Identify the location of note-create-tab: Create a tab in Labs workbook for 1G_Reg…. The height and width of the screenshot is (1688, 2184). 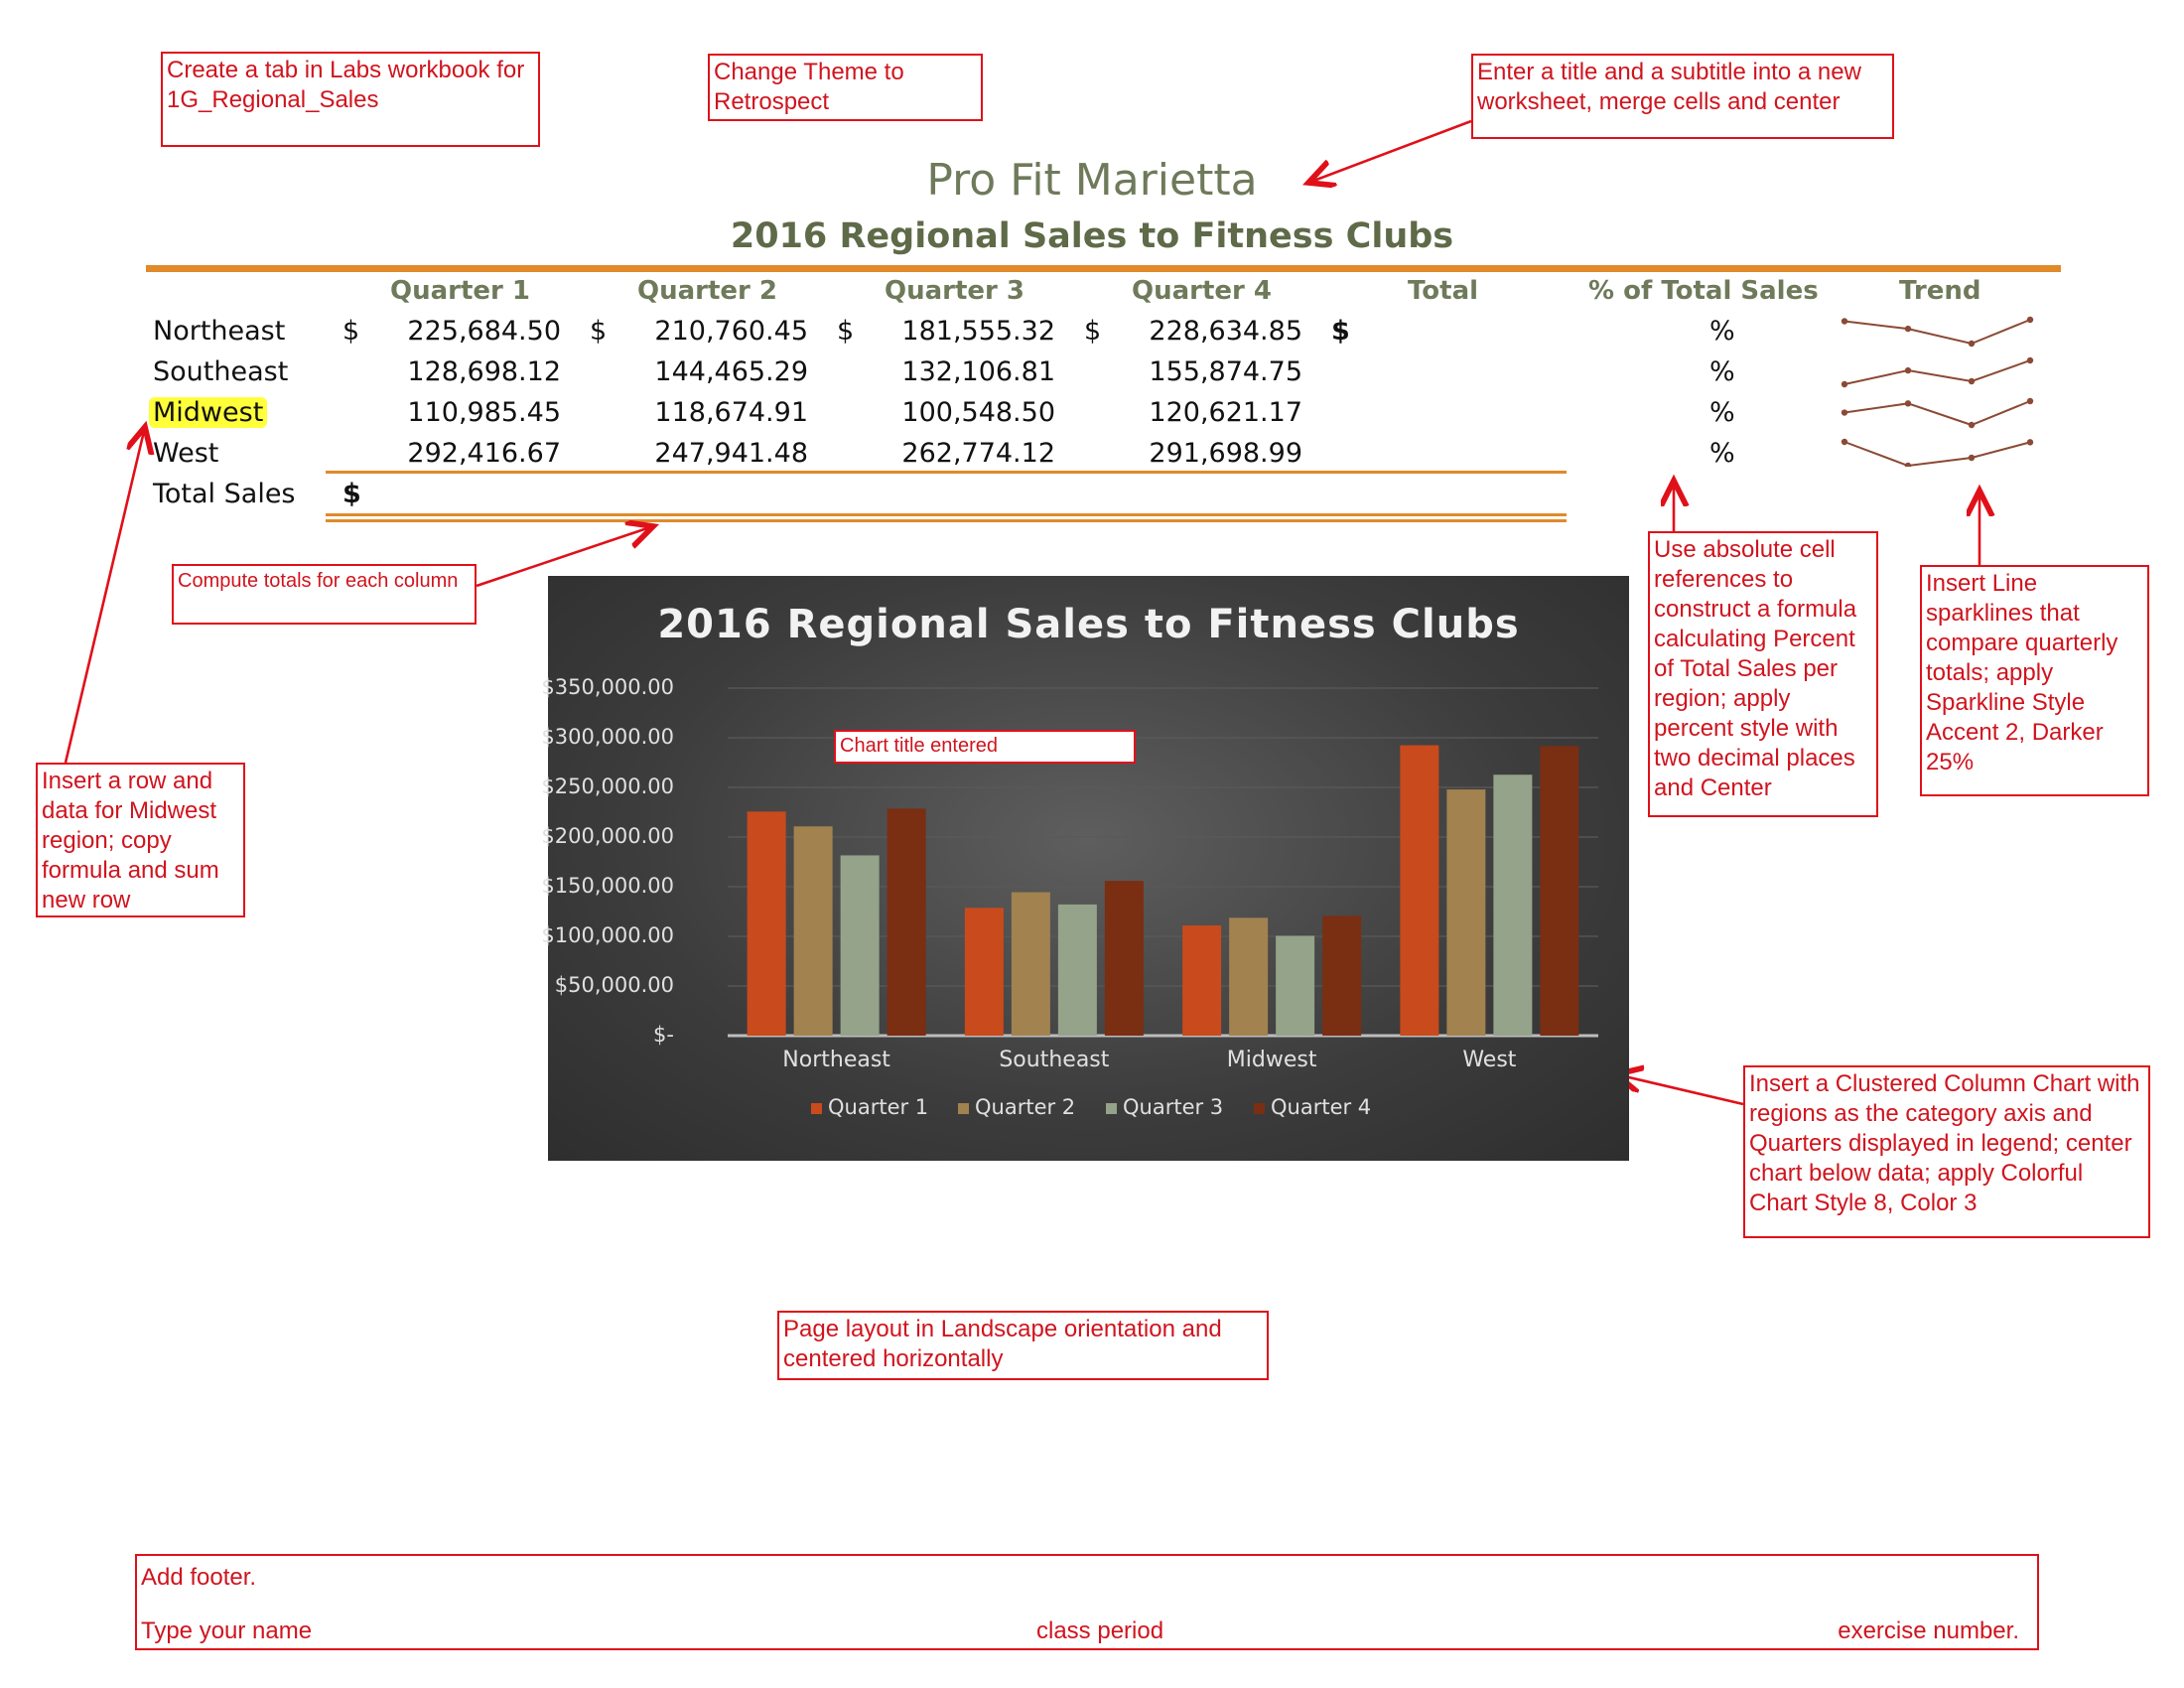
(350, 99).